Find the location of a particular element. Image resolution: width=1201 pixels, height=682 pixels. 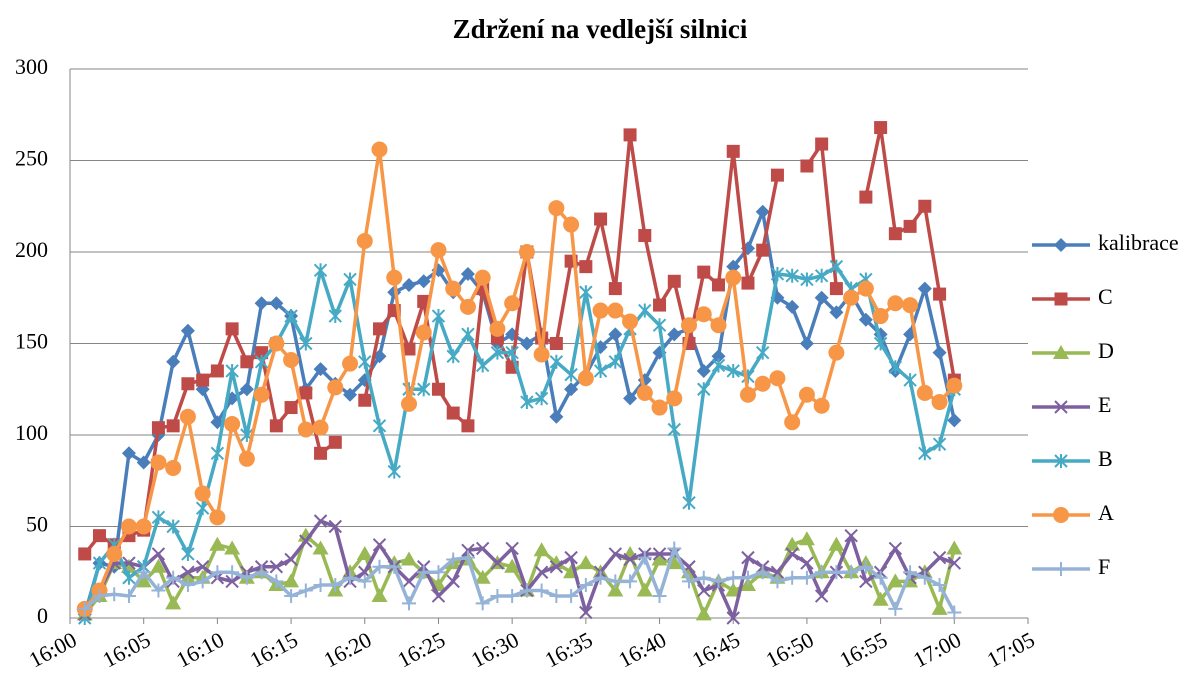

legend-label: B is located at coordinates (1105, 458).